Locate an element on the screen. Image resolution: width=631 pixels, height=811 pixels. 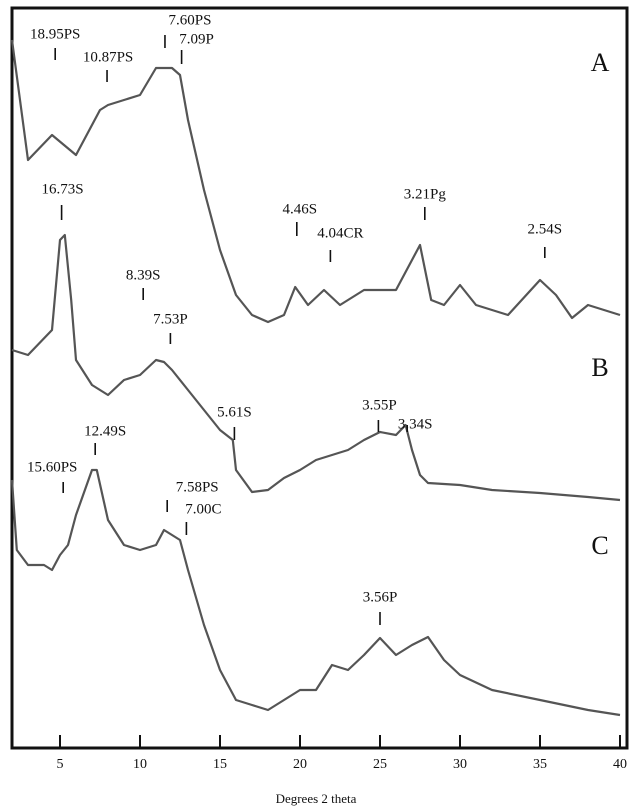
peak-label: 3.34S is located at coordinates (415, 424).